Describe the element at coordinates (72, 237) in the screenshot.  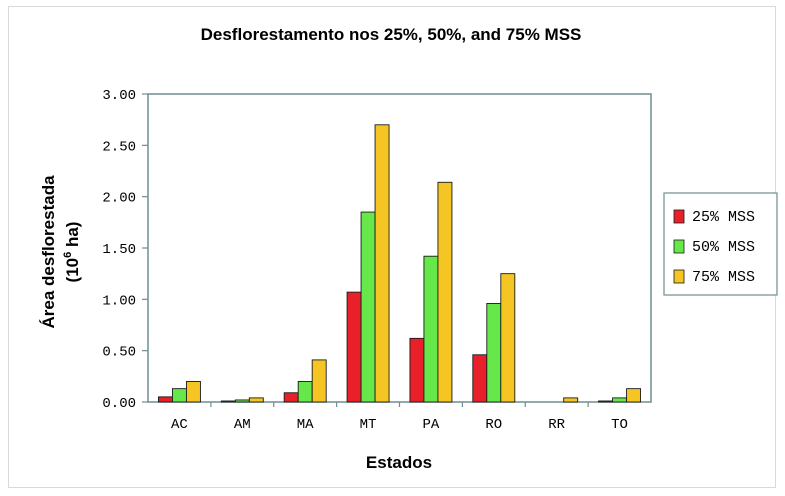
I see `y-axis-label-suffix: ha)` at that location.